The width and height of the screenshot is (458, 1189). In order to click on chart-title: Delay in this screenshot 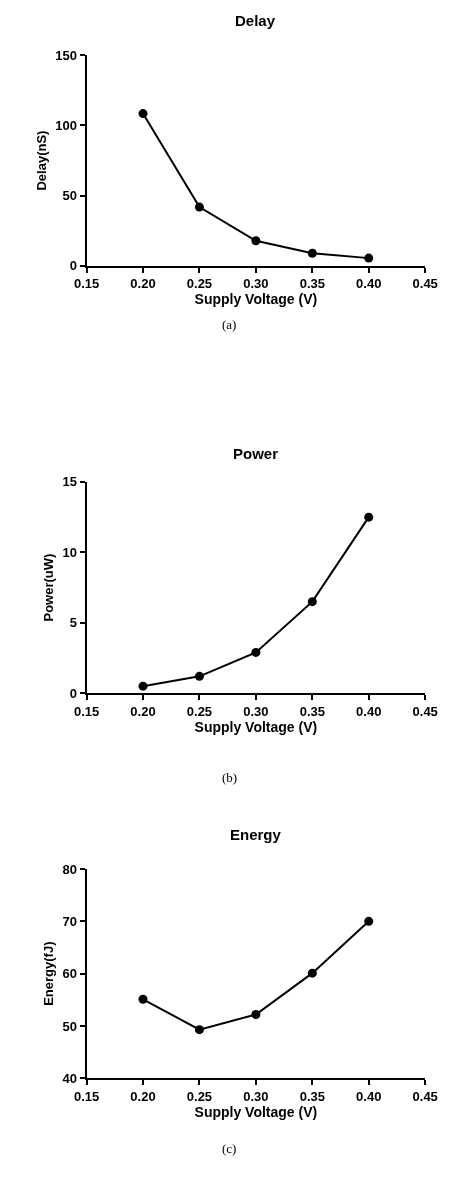, I will do `click(255, 20)`.